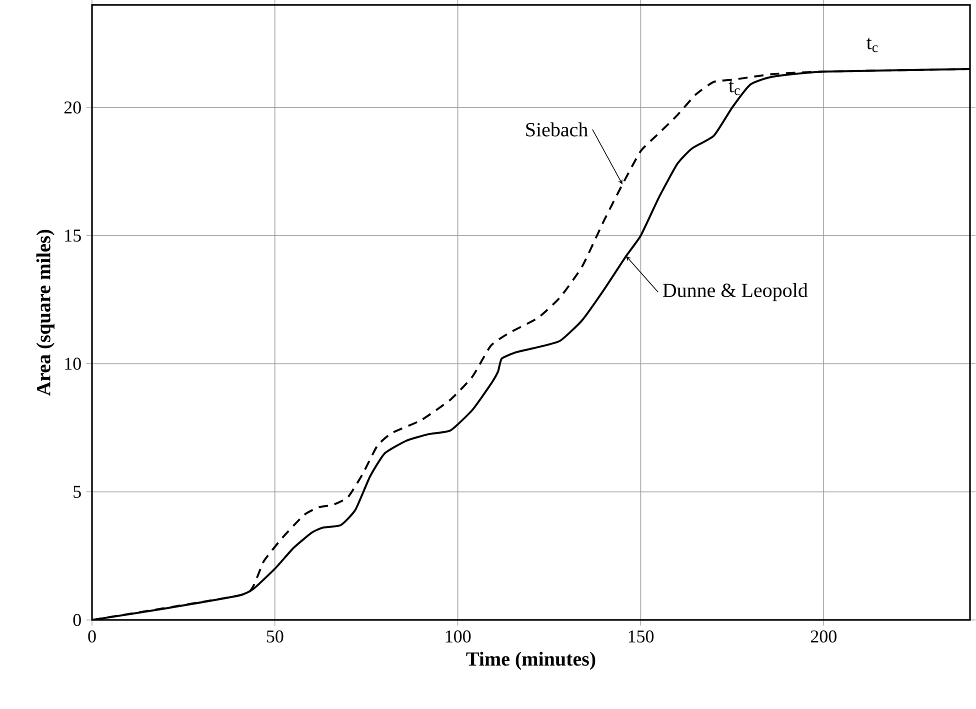  I want to click on x-tick-label: 150, so click(641, 636).